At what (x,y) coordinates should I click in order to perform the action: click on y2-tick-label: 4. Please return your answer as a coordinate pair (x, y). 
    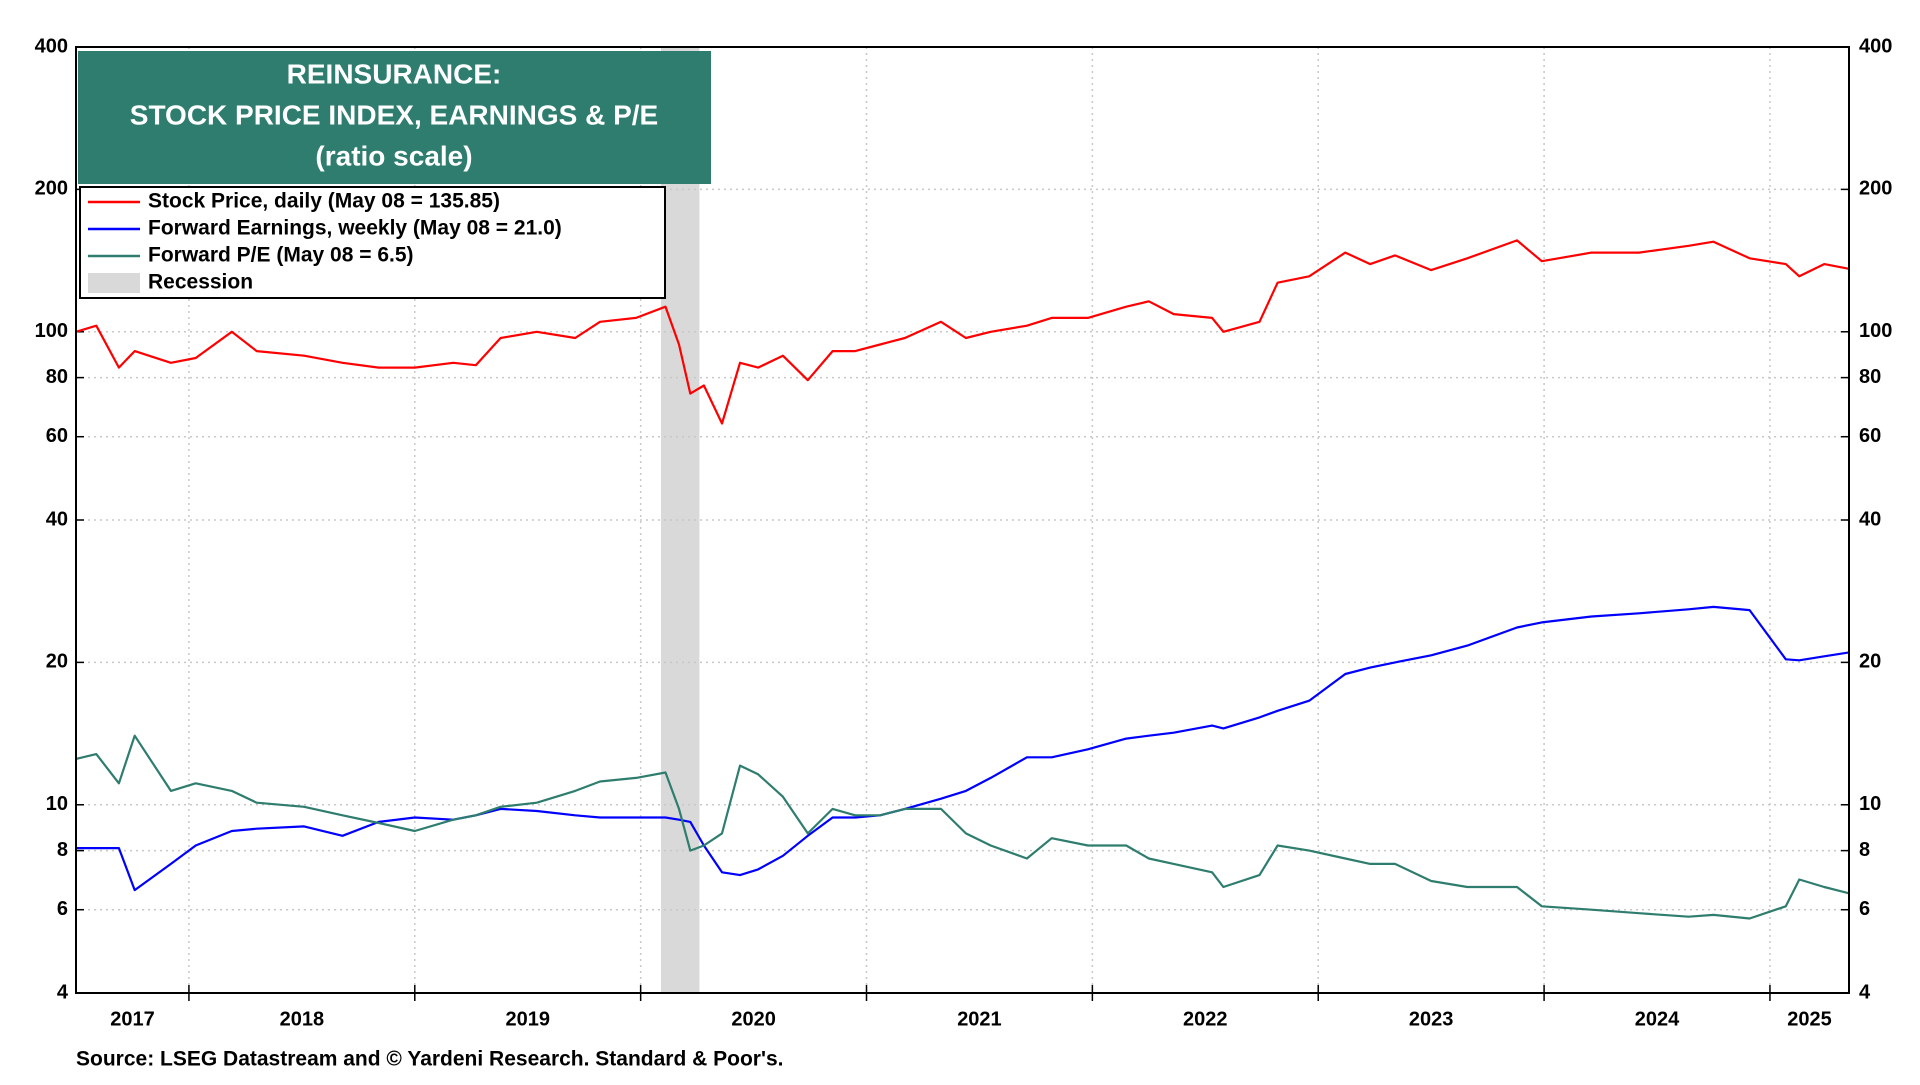
    Looking at the image, I should click on (1865, 992).